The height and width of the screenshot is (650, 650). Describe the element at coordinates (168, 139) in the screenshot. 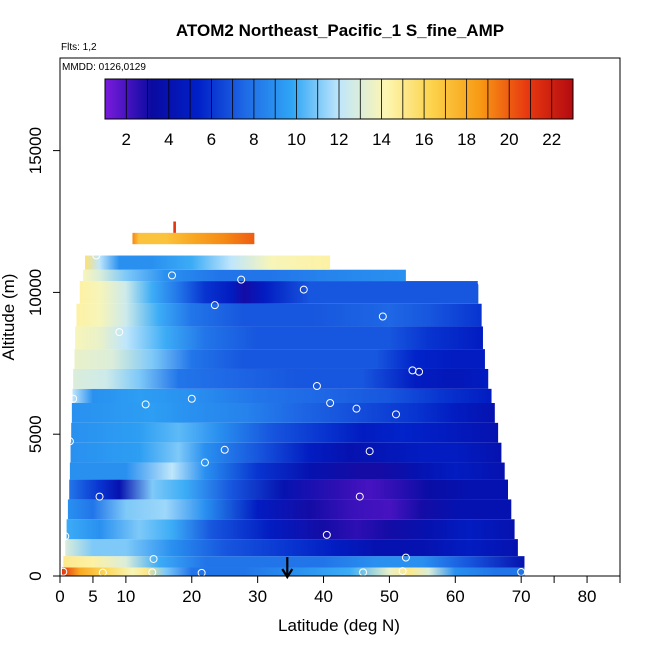

I see `colorbar-tick-label: 4` at that location.